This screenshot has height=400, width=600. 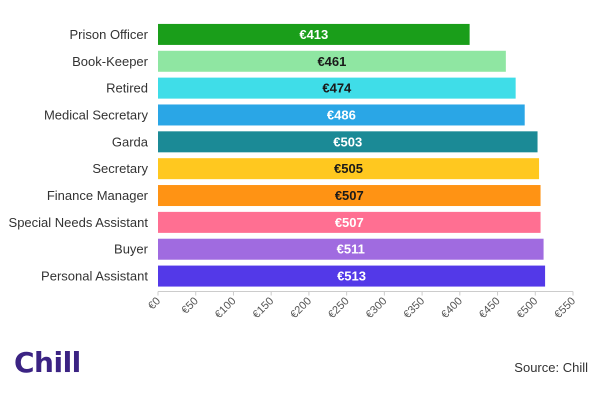 What do you see at coordinates (226, 308) in the screenshot?
I see `x-tick-label: €100` at bounding box center [226, 308].